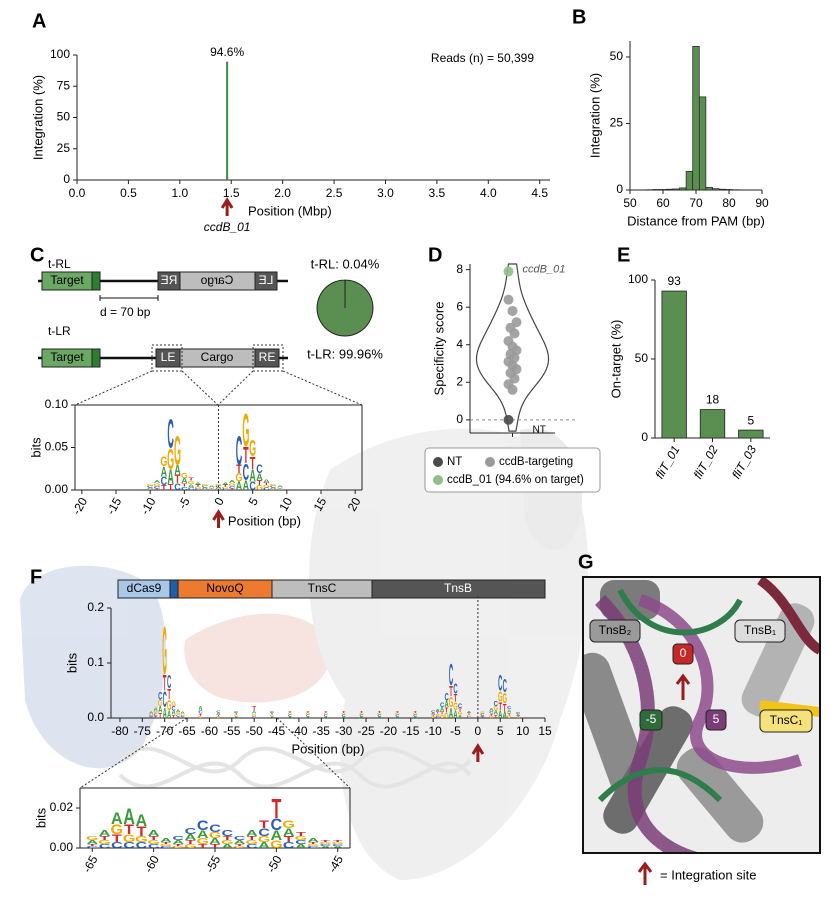  I want to click on x-axis-label: Distance from PAM (bp), so click(696, 220).